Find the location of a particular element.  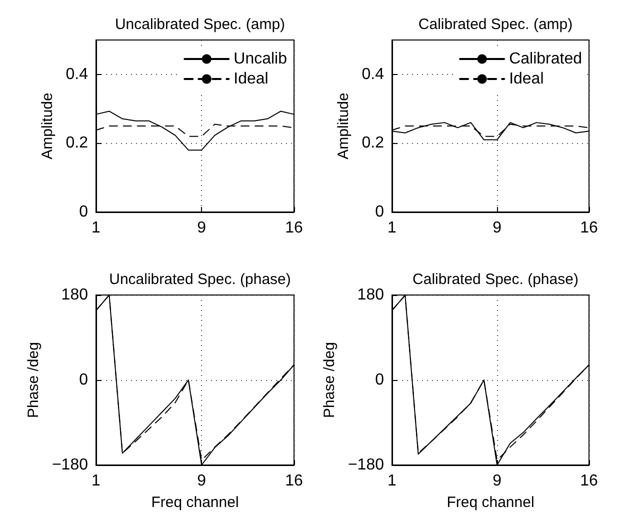

legend-label: Calibrated is located at coordinates (545, 59).